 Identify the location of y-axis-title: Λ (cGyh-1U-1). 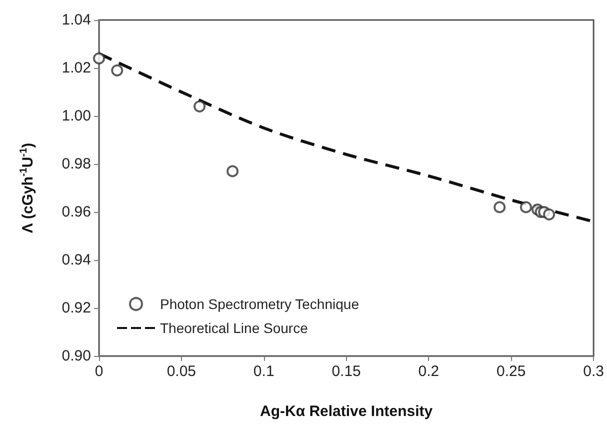
(27, 188).